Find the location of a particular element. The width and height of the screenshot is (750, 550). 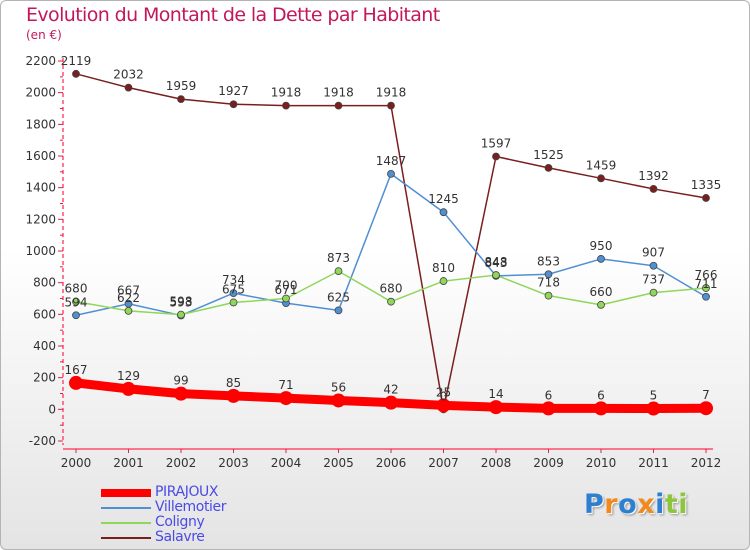

data-label: 1918 is located at coordinates (391, 93).